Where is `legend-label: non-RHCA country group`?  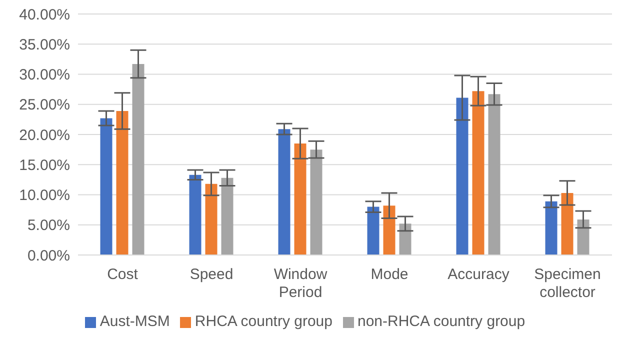 legend-label: non-RHCA country group is located at coordinates (442, 321).